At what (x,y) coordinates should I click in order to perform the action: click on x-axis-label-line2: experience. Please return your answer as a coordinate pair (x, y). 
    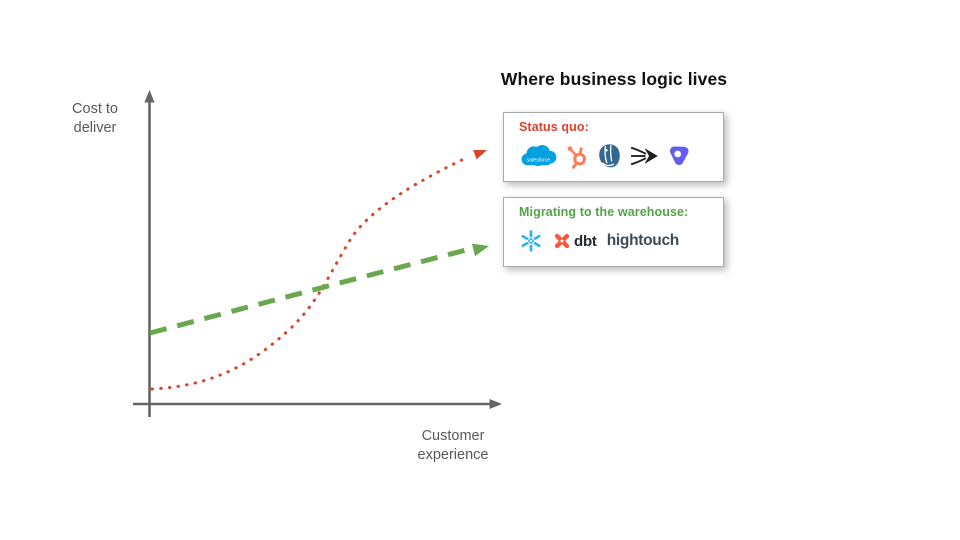
    Looking at the image, I should click on (453, 455).